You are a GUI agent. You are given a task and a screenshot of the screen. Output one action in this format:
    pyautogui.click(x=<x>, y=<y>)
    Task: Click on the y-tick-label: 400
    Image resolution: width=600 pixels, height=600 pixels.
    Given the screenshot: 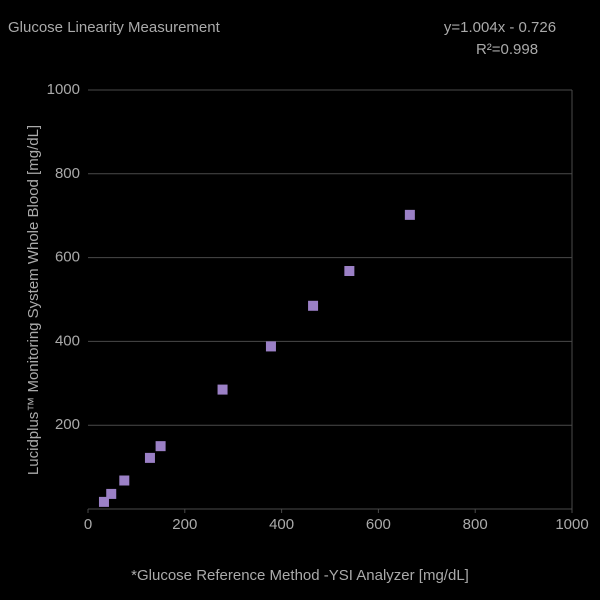 What is the action you would take?
    pyautogui.click(x=67, y=340)
    